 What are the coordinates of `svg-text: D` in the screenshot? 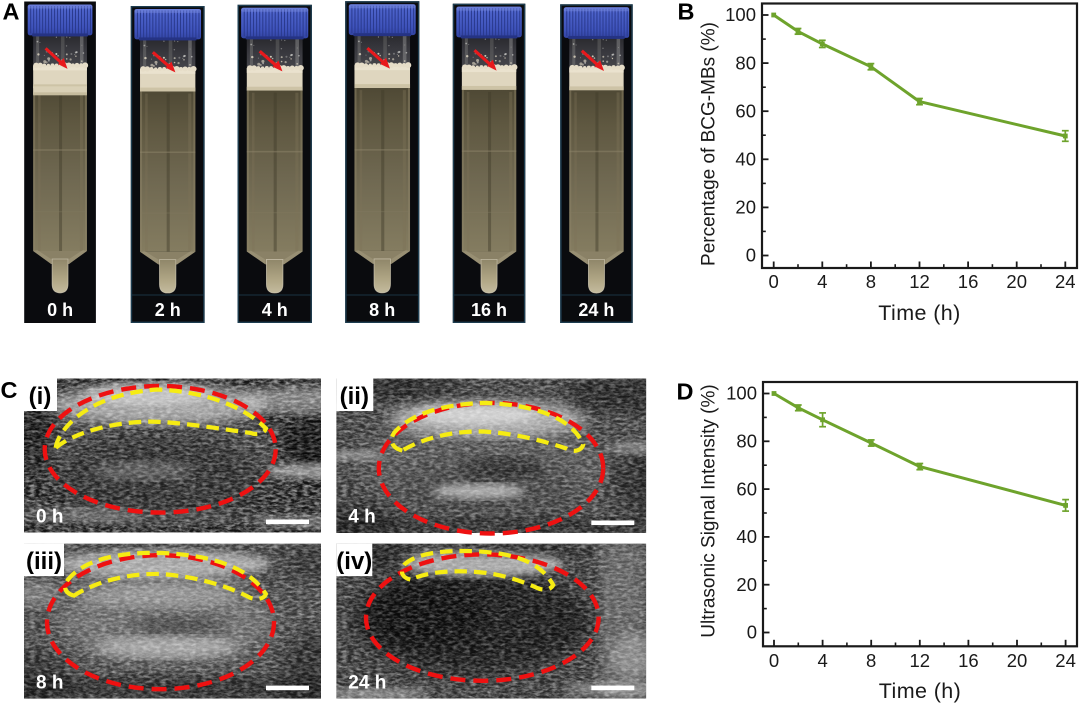 It's located at (685, 392).